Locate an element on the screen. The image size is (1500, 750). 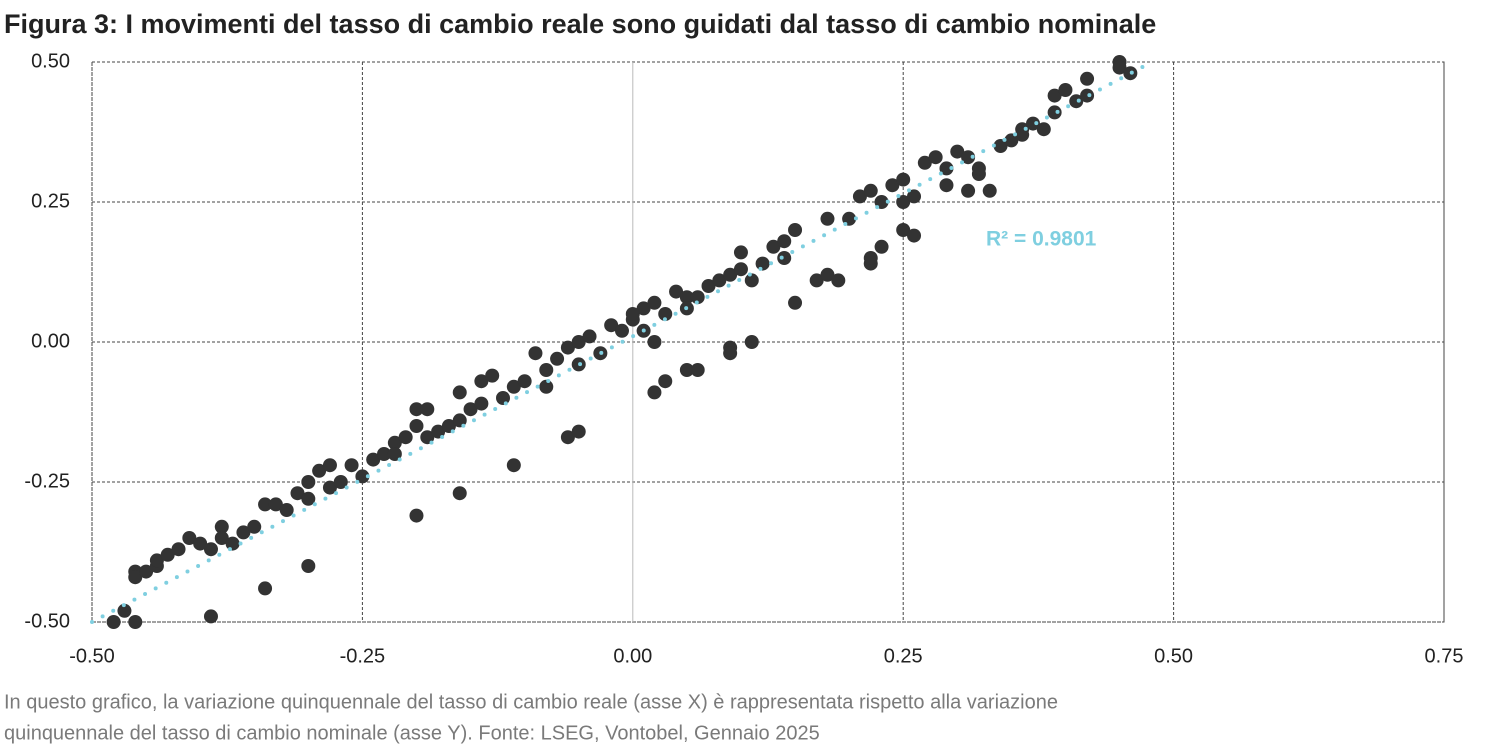
y-tick-label: -0.50 is located at coordinates (47, 621).